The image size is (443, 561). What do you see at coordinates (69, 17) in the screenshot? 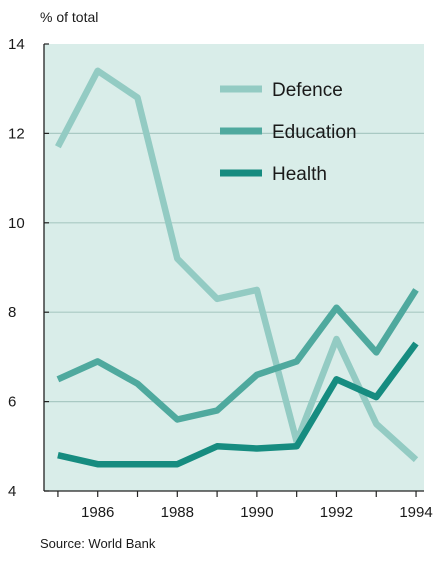
I see `y-axis-unit-label: % of total` at bounding box center [69, 17].